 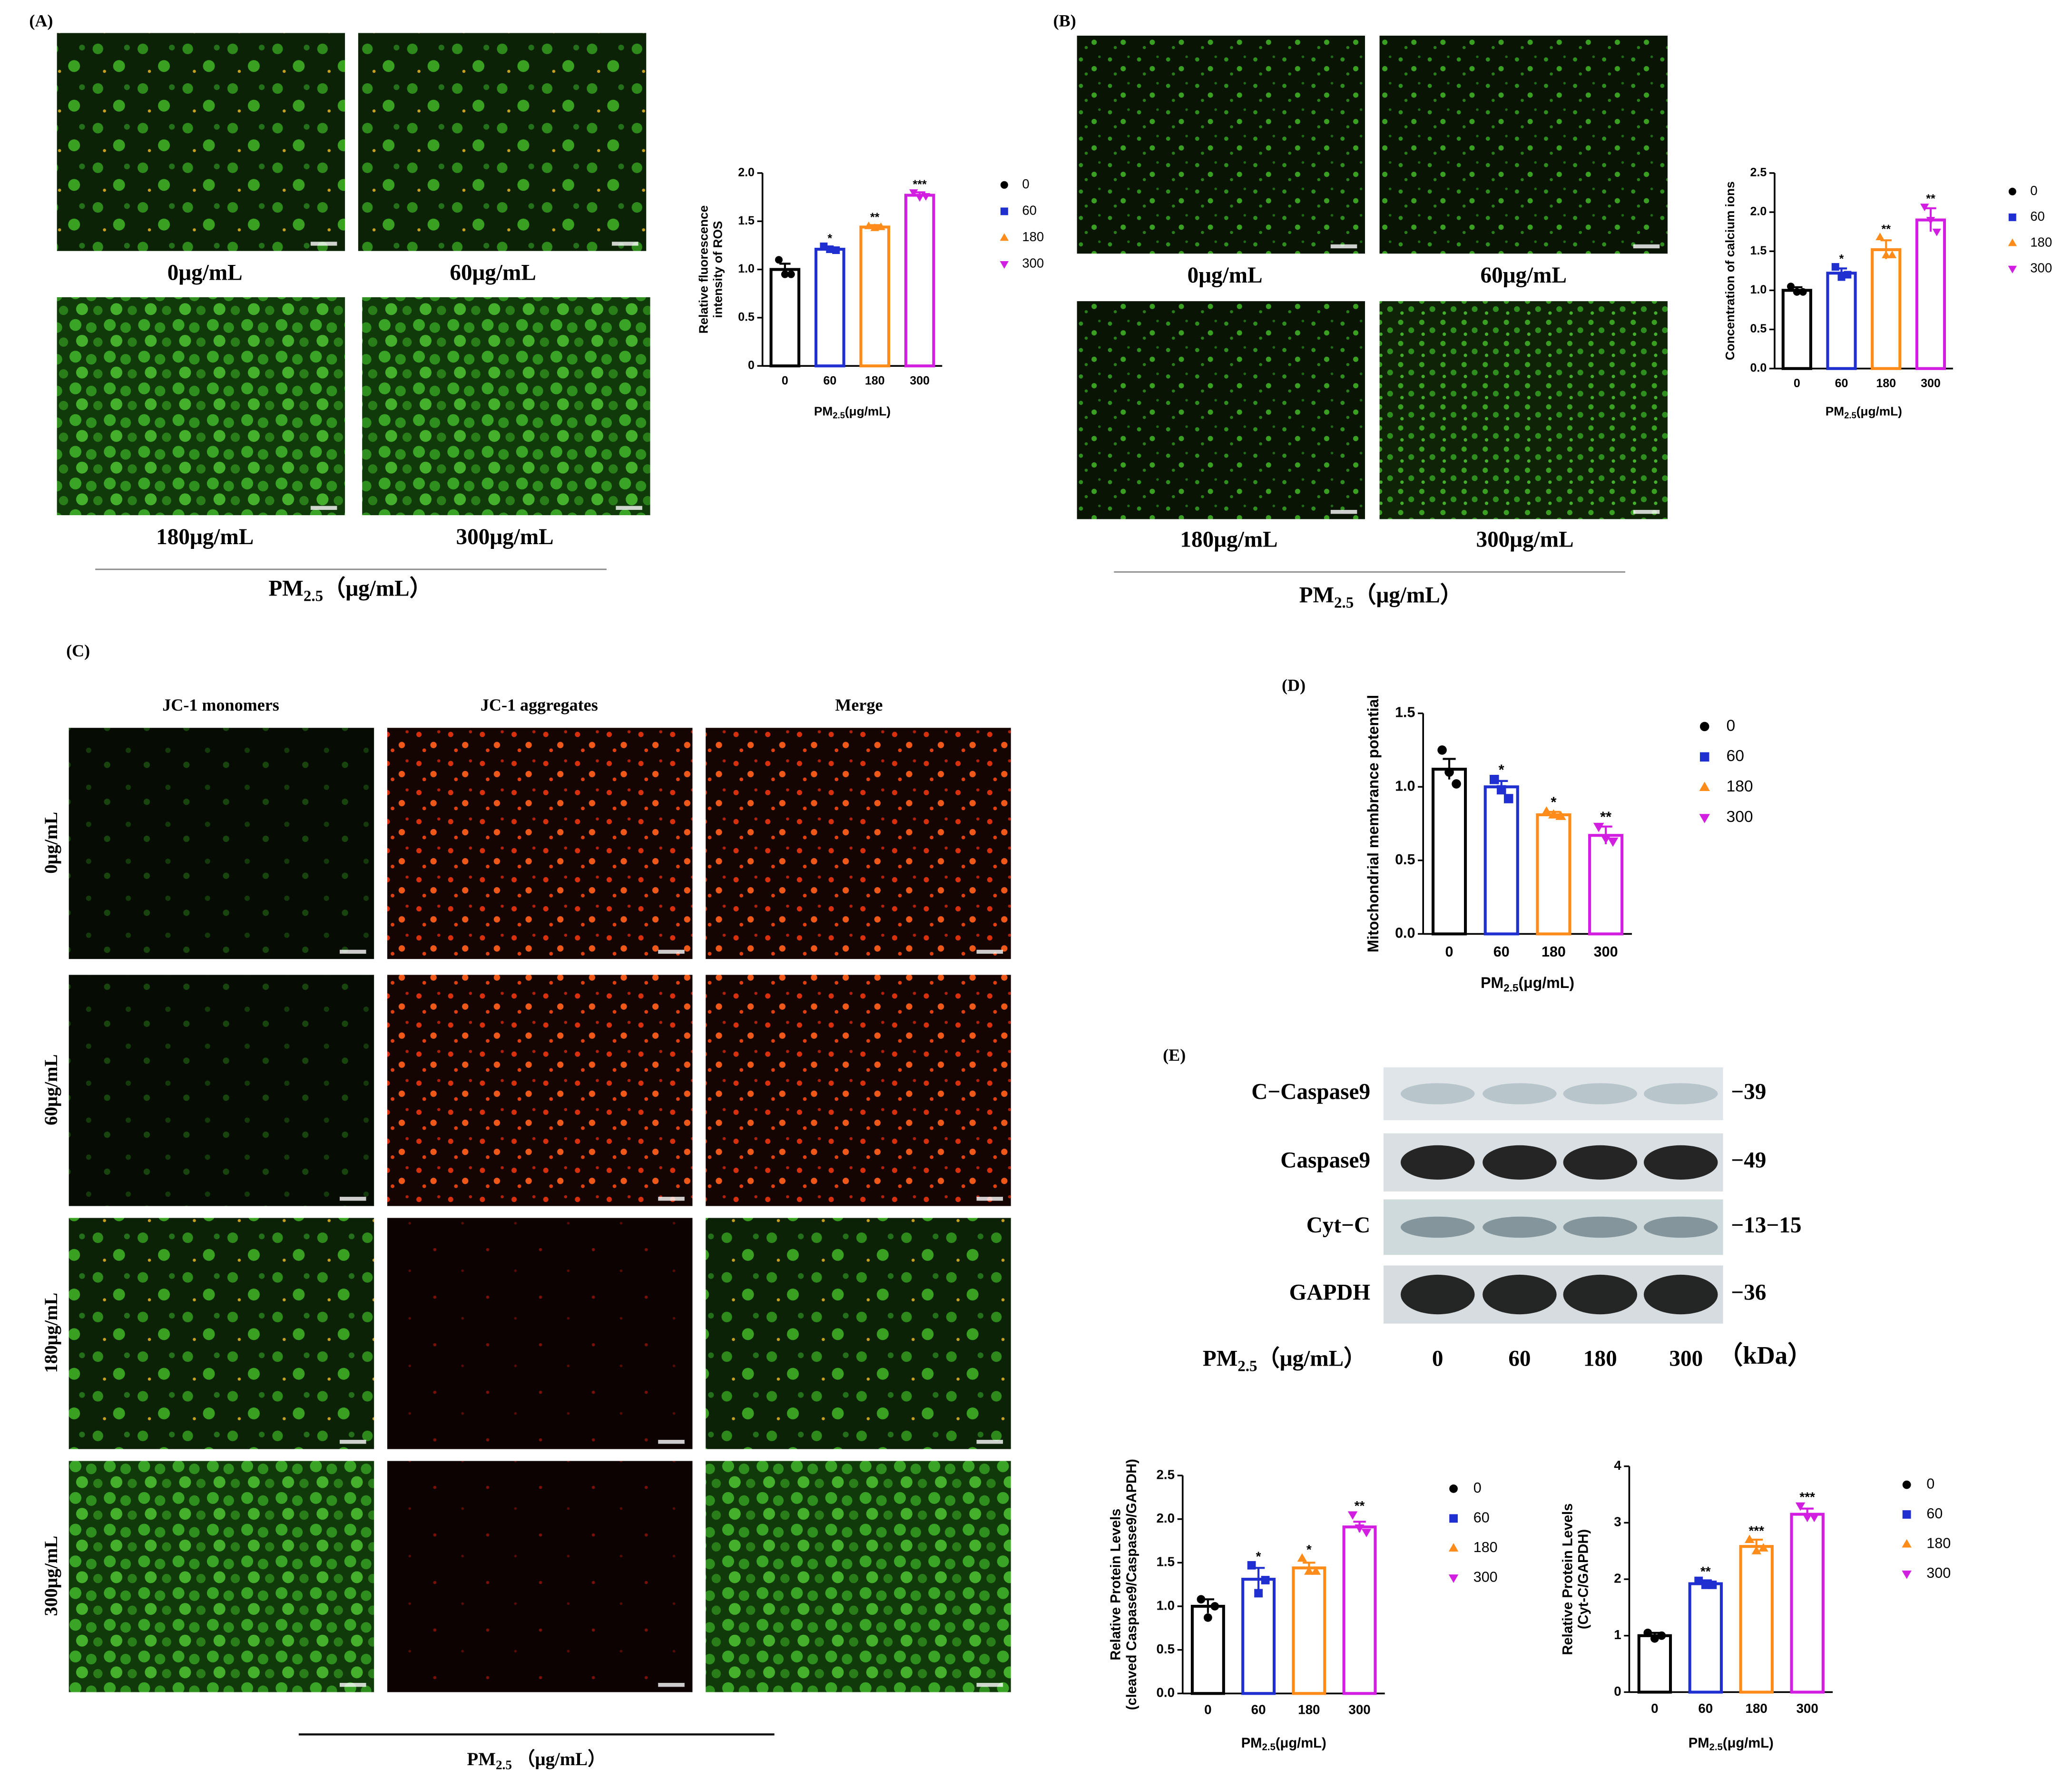 What do you see at coordinates (1301, 1742) in the screenshot?
I see `label-unit: (μg/mL)` at bounding box center [1301, 1742].